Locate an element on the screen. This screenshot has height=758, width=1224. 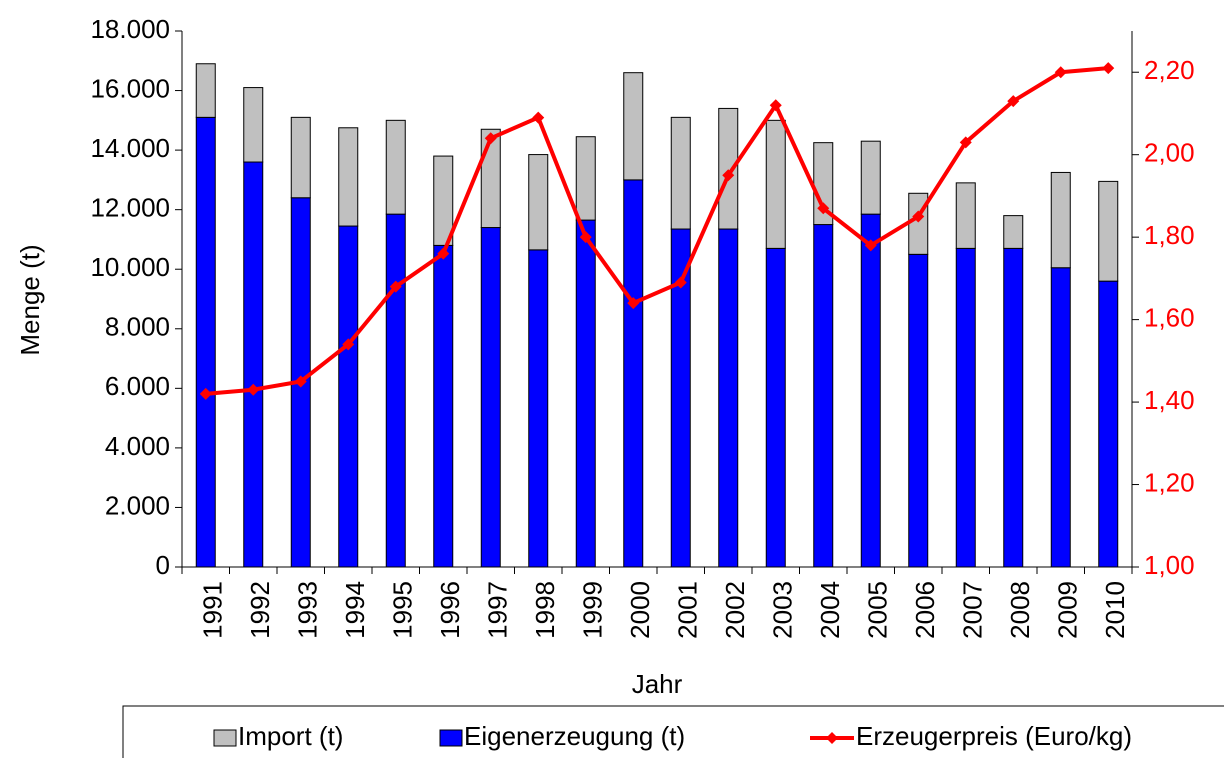
y-axis-title: Menge (t) is located at coordinates (30, 299).